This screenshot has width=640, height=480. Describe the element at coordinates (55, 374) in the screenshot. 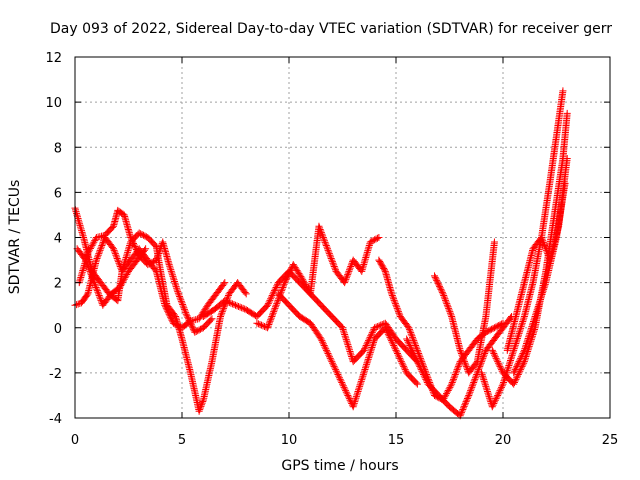

I see `y-tick-label: -2` at that location.